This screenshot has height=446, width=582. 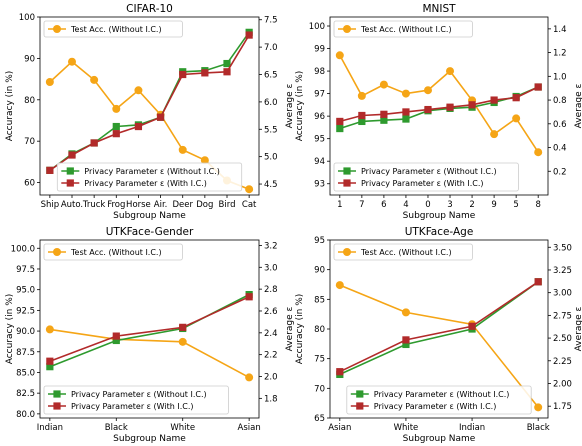 I want to click on x-tick-label: 7, so click(x=361, y=205).